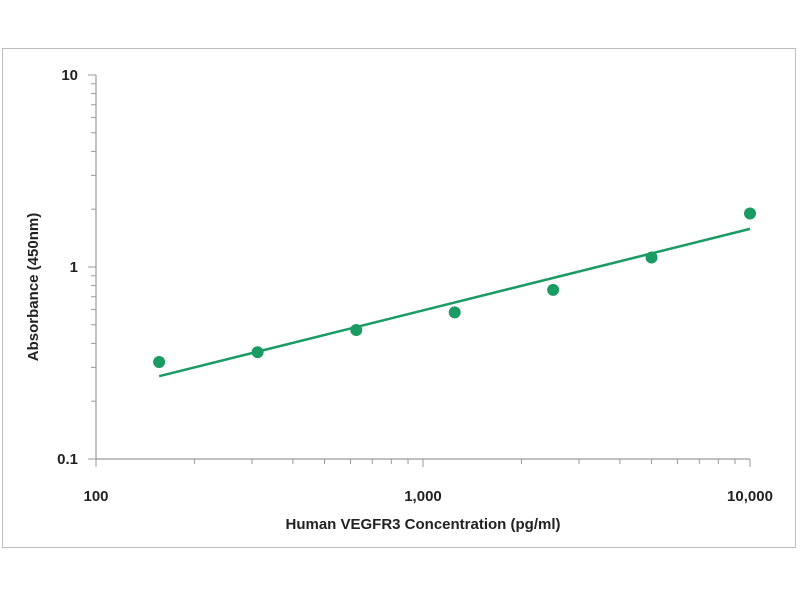  What do you see at coordinates (95, 496) in the screenshot?
I see `x-tick-label: 100` at bounding box center [95, 496].